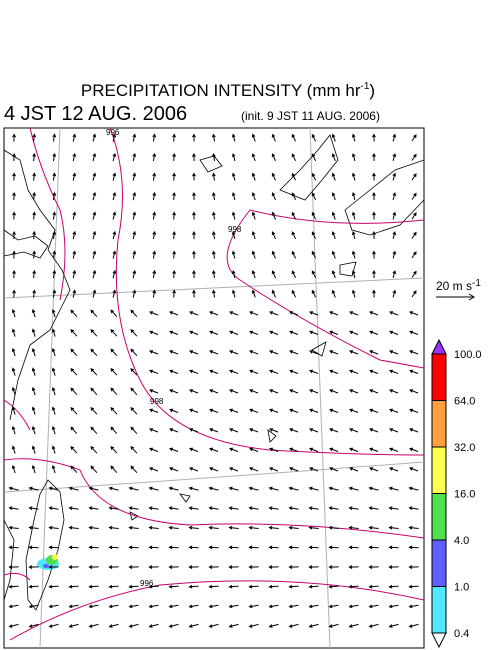 The width and height of the screenshot is (500, 650). I want to click on colorbar: 100.0 64.0 32.0 16.0 4.0 1.0 0.4, so click(456, 493).